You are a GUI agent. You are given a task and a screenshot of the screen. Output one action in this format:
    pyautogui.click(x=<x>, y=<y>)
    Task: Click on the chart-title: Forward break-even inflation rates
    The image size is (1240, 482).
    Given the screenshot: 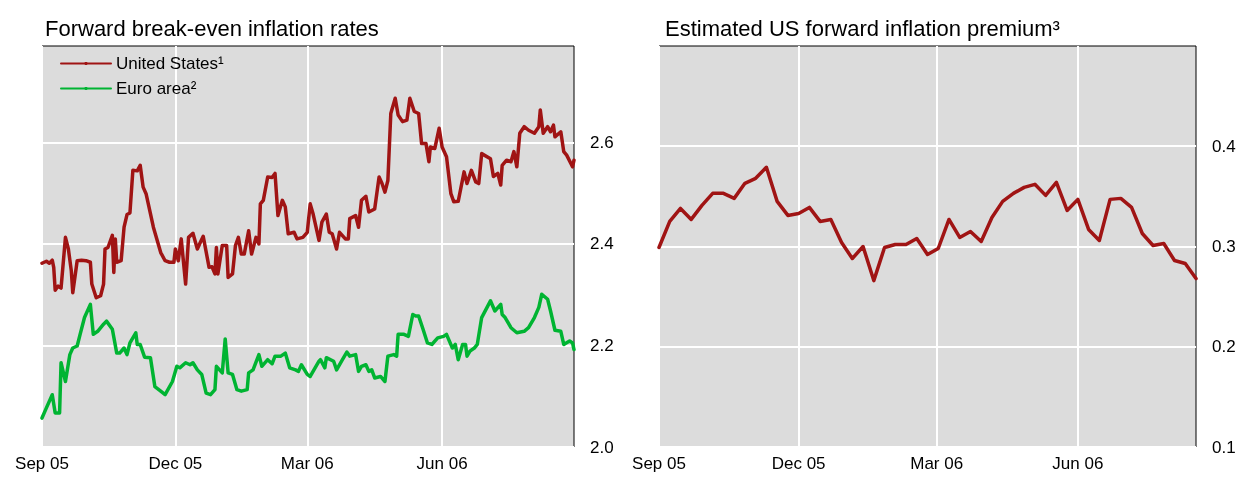 What is the action you would take?
    pyautogui.click(x=212, y=28)
    